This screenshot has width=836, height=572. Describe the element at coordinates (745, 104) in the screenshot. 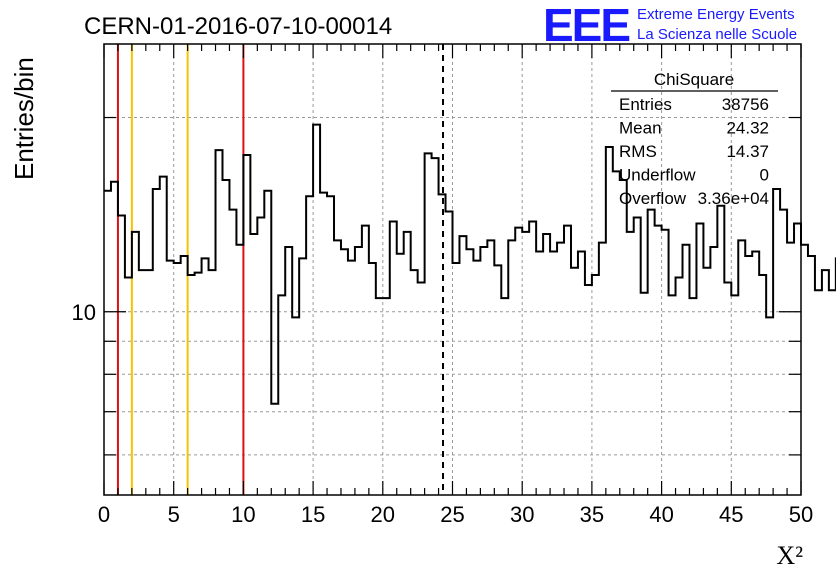

I see `stats-value: 38756` at that location.